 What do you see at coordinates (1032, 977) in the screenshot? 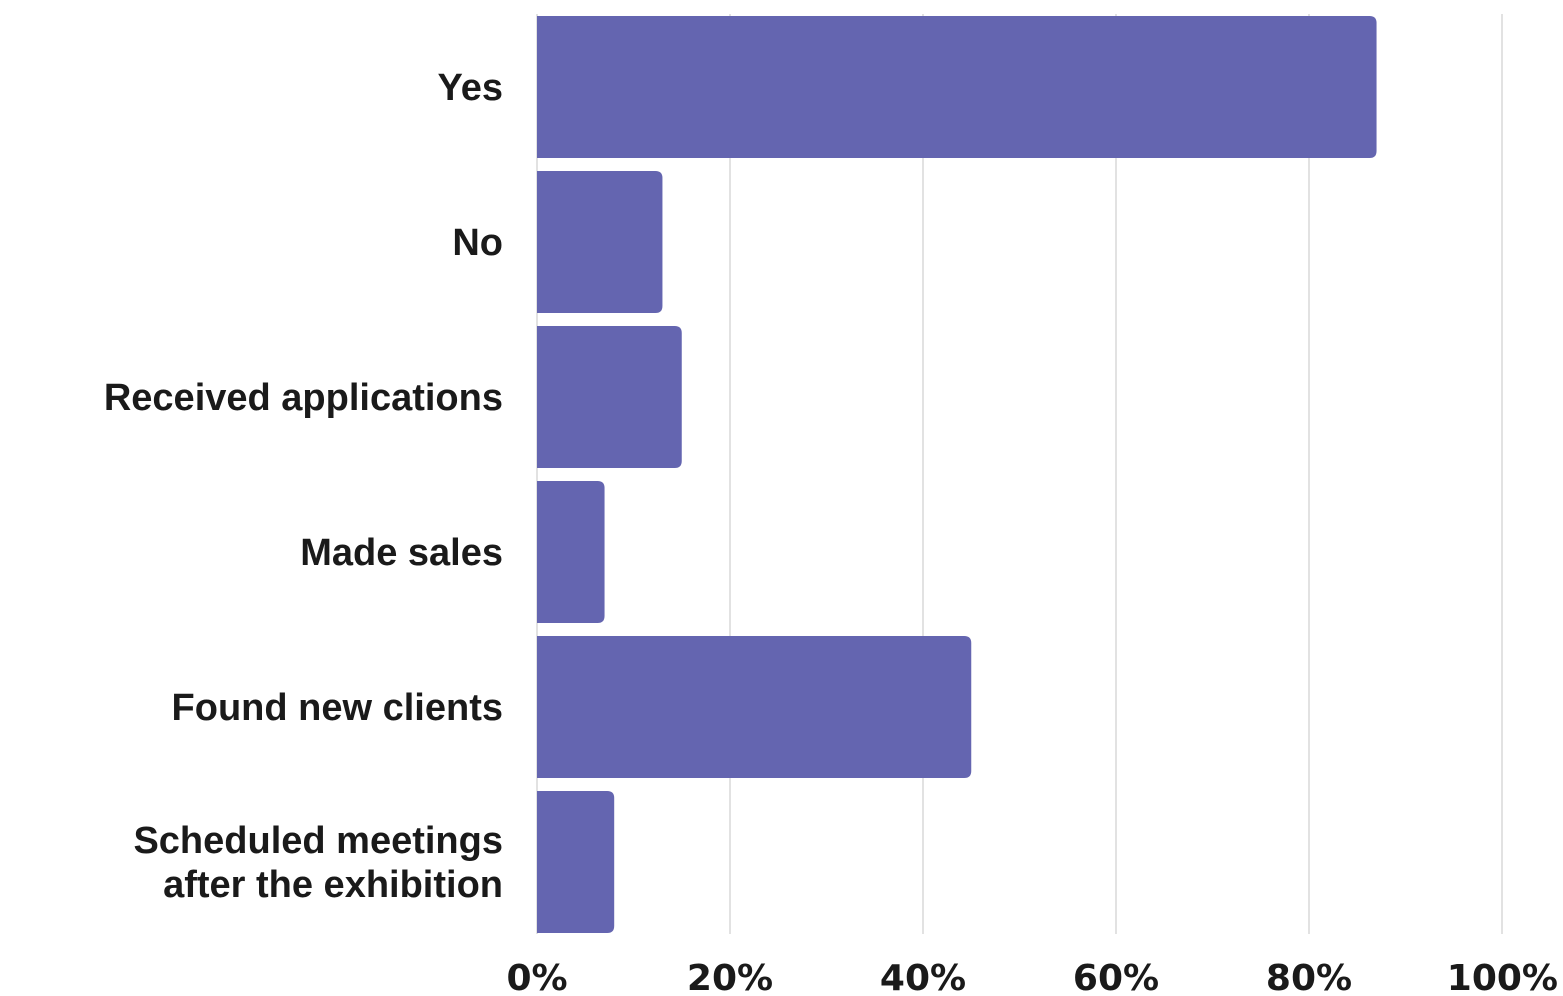
I see `x-tick-labels: 0% 20% 40% 60% 80% 100%` at bounding box center [1032, 977].